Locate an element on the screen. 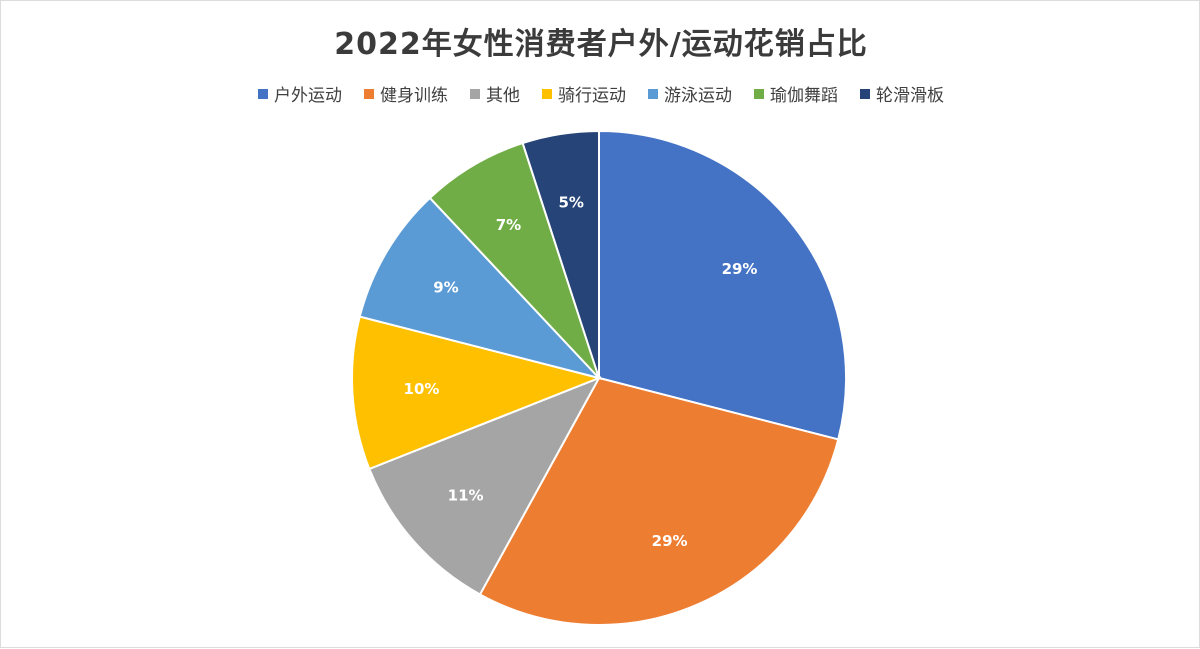 The image size is (1200, 649). pie-label-other: 11% is located at coordinates (466, 496).